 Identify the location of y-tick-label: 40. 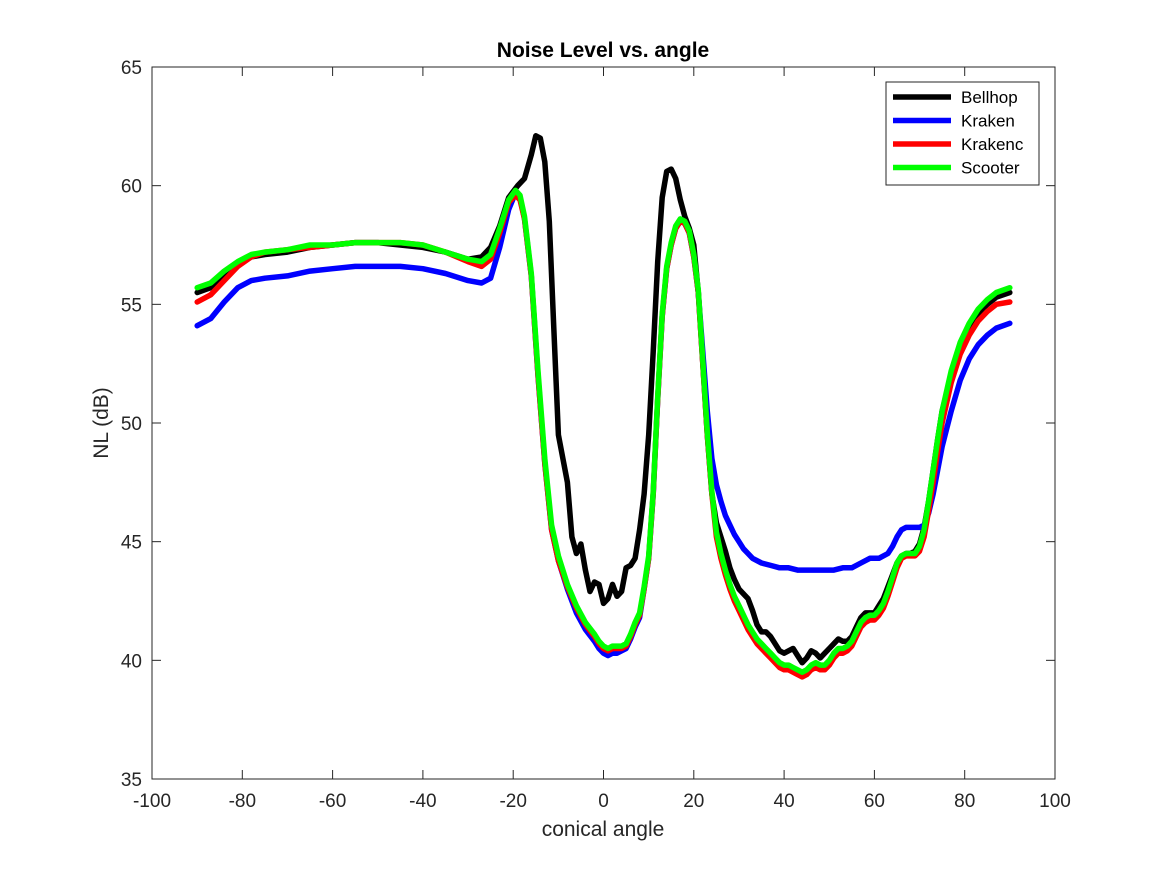
(131, 661).